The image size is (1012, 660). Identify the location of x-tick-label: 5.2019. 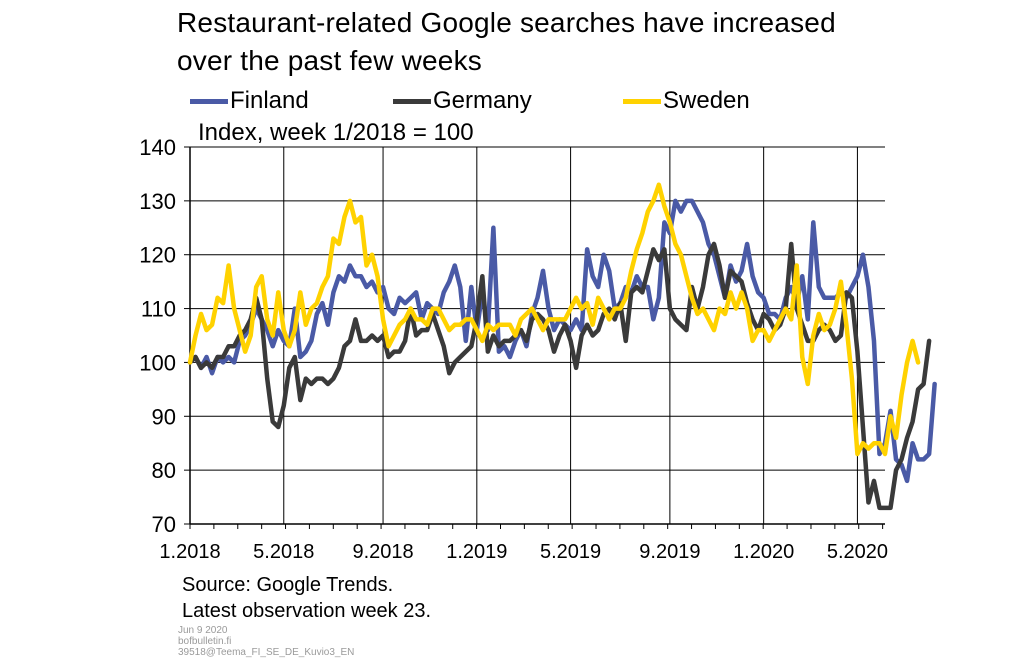
(570, 552).